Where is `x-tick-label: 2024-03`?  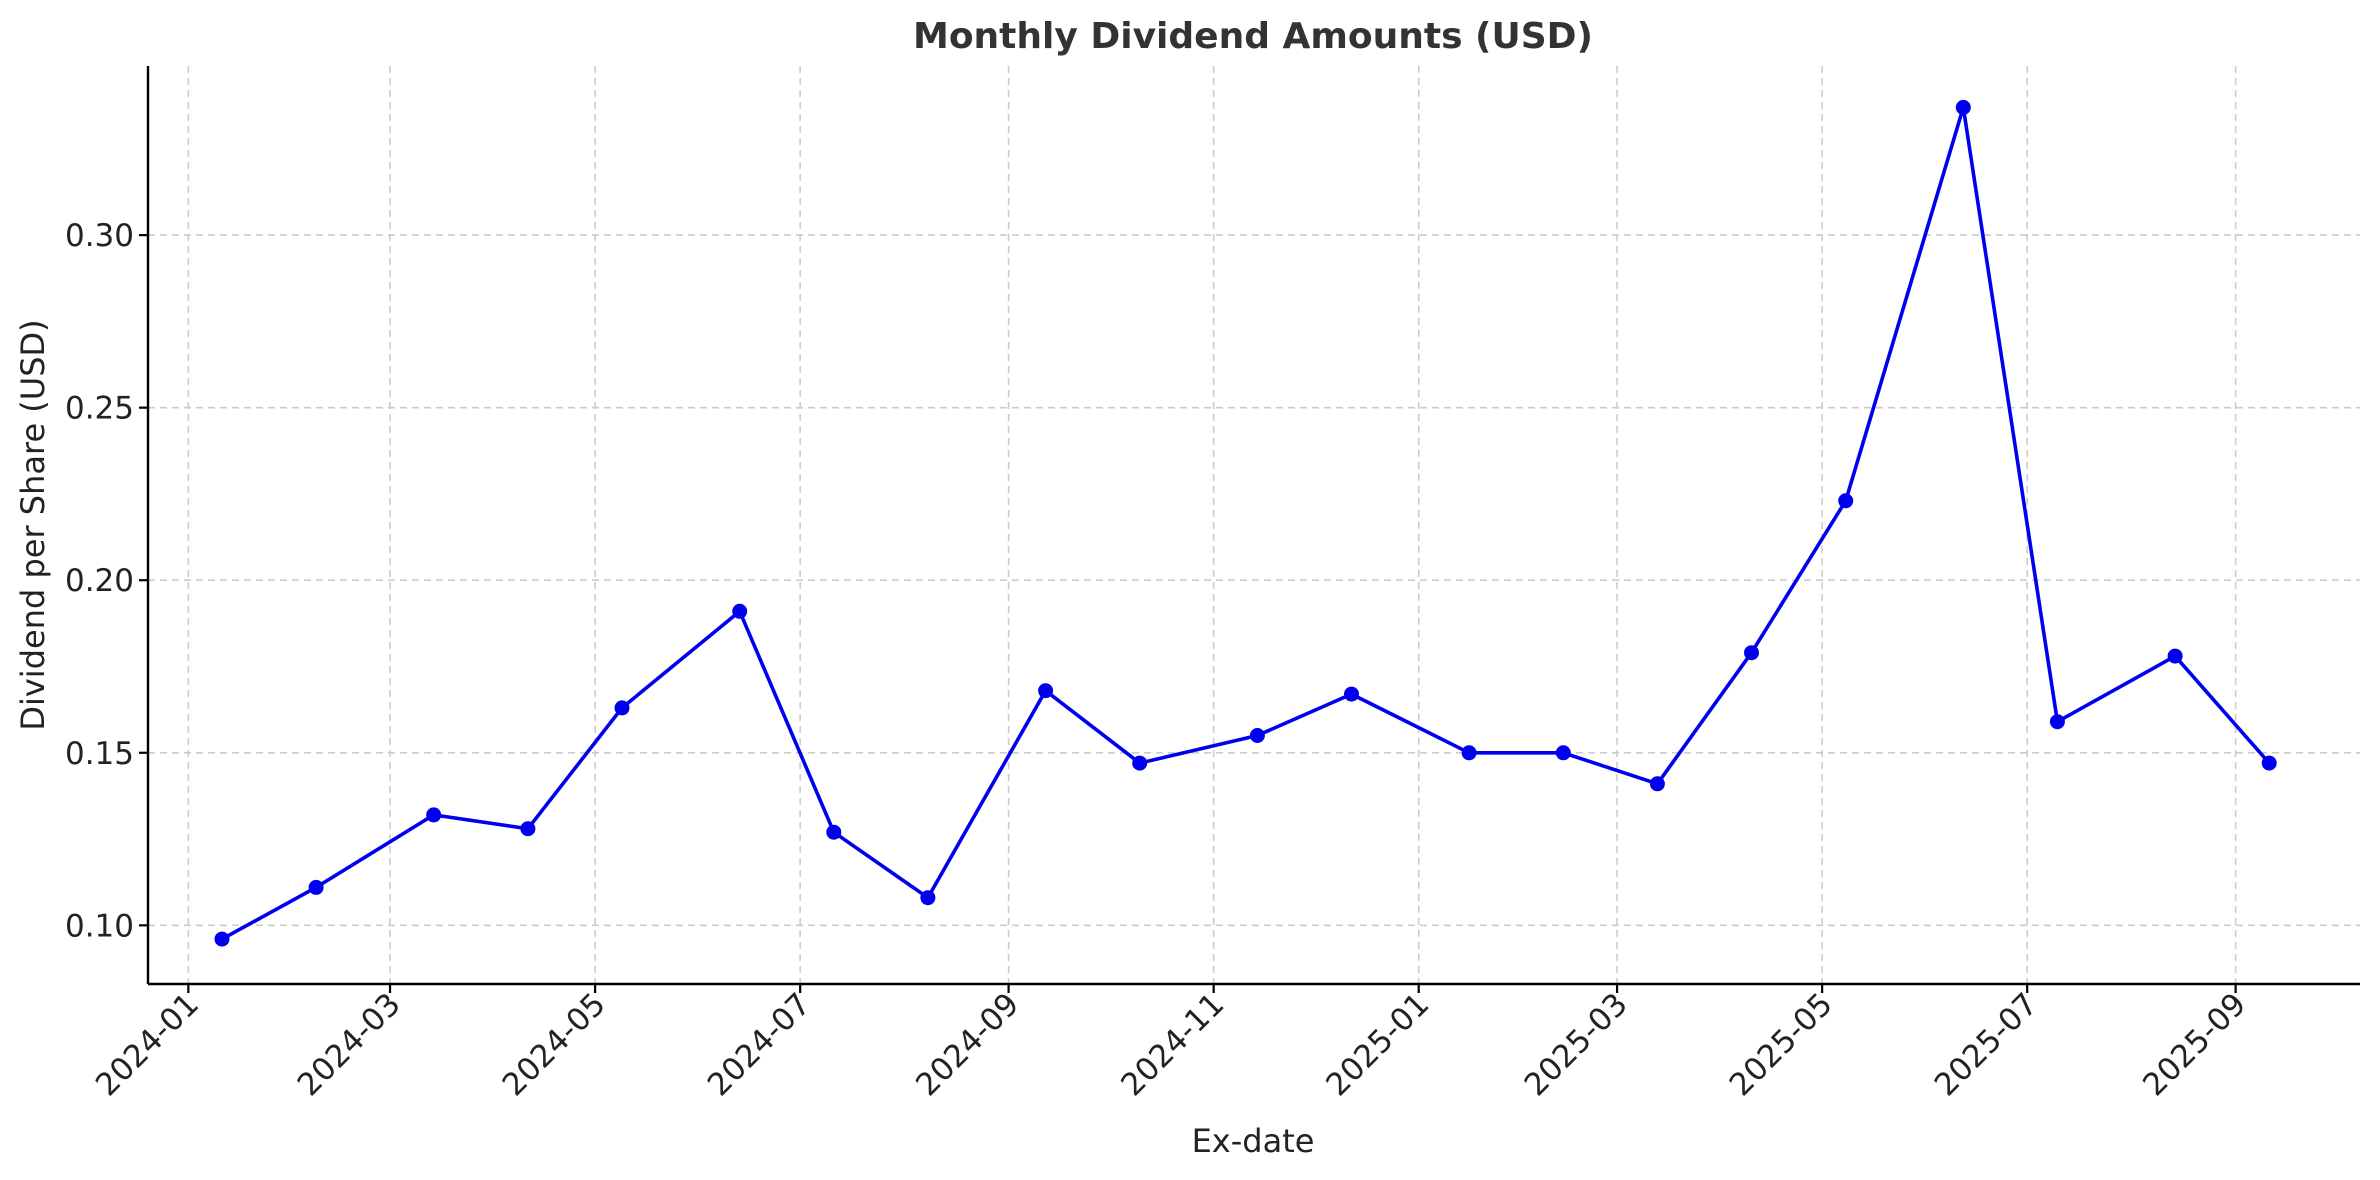 x-tick-label: 2024-03 is located at coordinates (349, 1044).